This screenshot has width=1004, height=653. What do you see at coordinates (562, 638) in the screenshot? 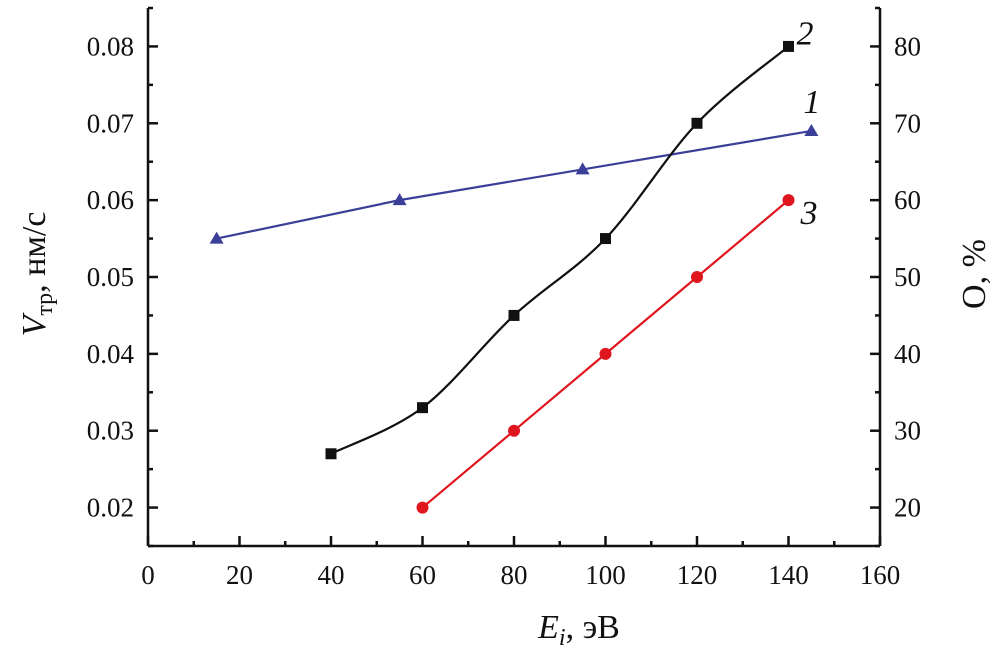
I see `x-axis-title-sub: i` at bounding box center [562, 638].